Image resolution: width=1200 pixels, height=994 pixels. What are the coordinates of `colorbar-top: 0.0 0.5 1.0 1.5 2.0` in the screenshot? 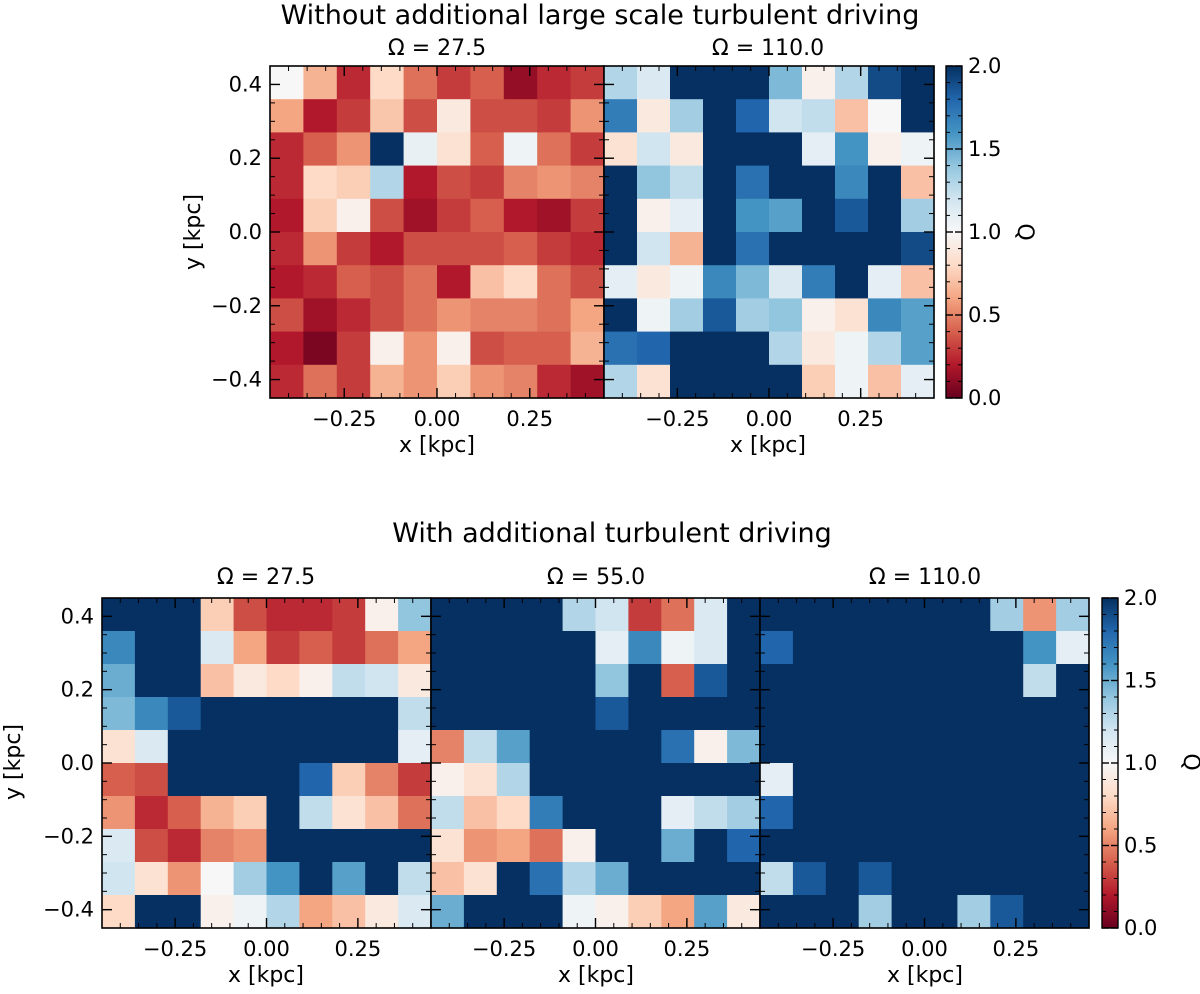 It's located at (973, 232).